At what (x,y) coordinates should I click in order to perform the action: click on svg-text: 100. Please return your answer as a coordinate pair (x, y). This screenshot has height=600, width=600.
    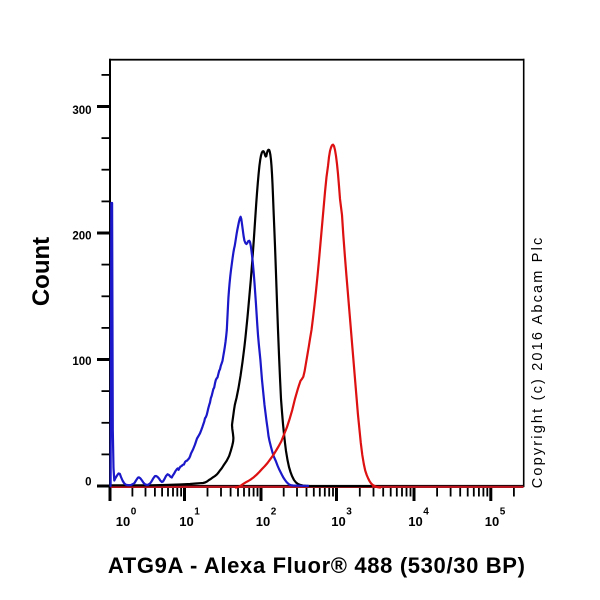
    Looking at the image, I should click on (81, 362).